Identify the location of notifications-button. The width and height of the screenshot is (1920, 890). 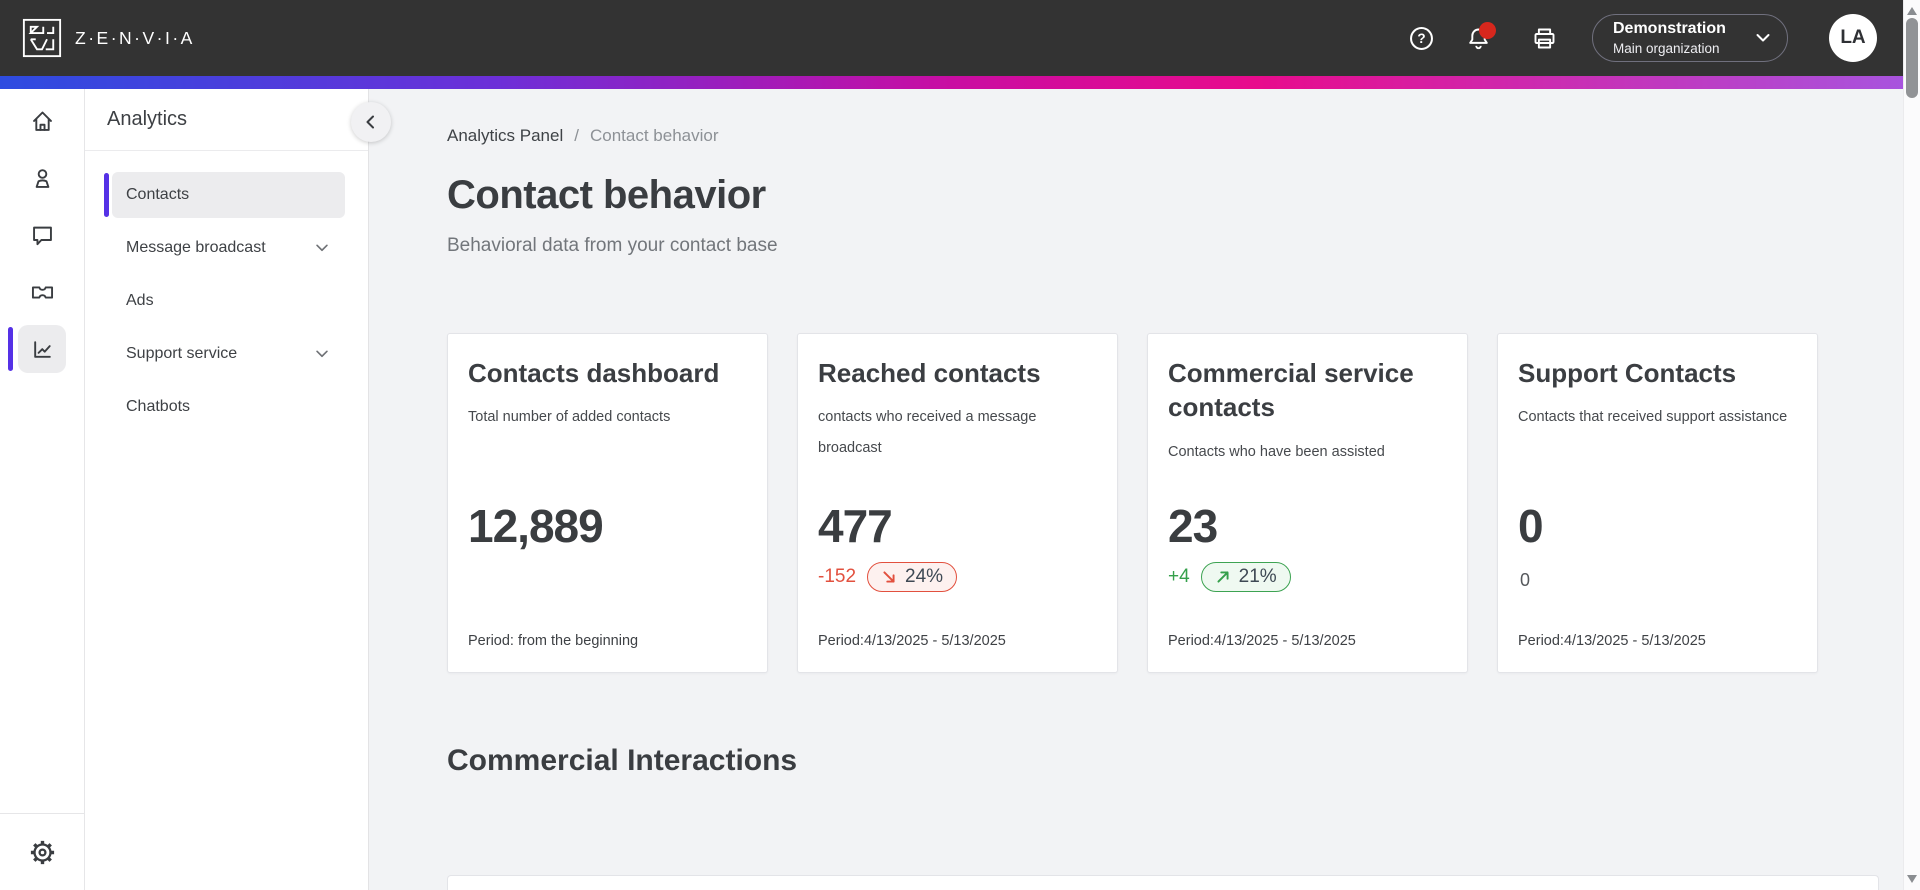
(1478, 38).